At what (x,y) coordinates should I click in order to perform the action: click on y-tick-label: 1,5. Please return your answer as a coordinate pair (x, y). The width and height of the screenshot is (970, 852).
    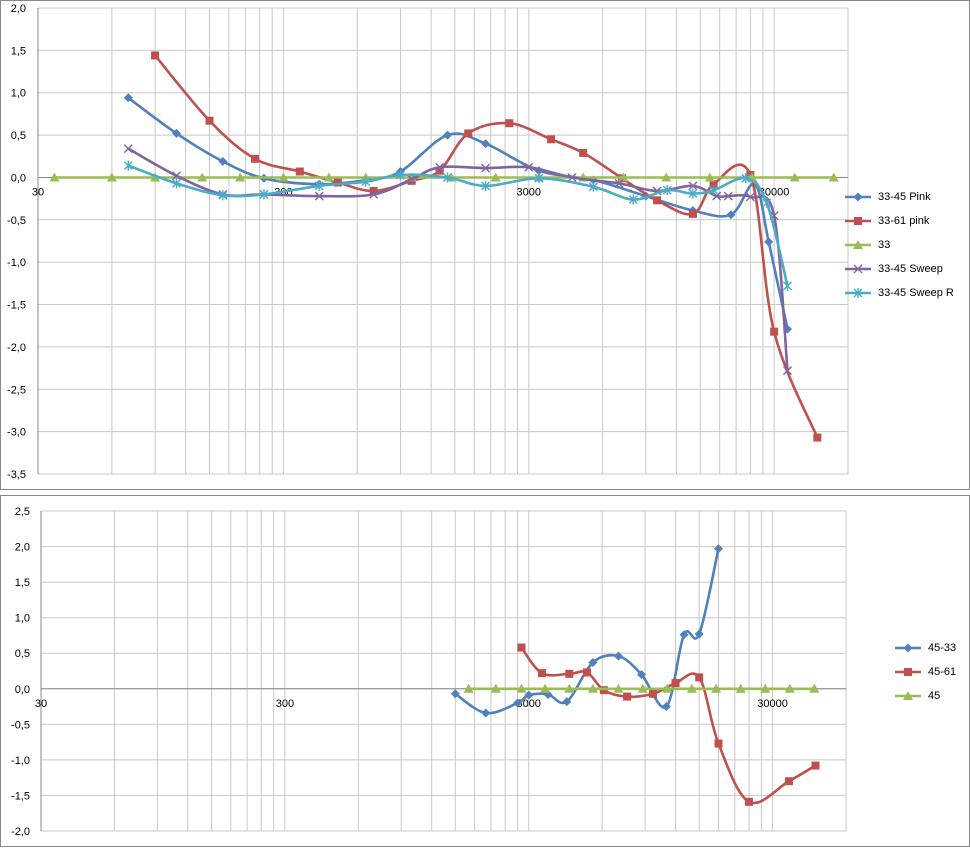
    Looking at the image, I should click on (22, 583).